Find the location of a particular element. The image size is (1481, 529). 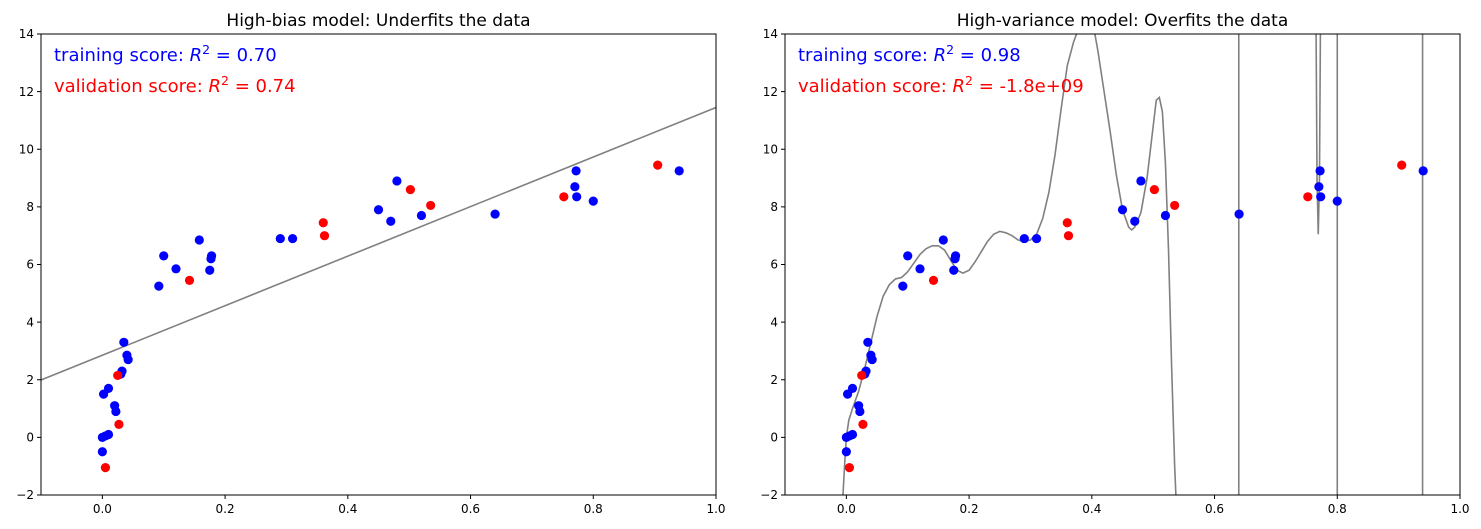

y-tick-label: 4 is located at coordinates (30, 322).